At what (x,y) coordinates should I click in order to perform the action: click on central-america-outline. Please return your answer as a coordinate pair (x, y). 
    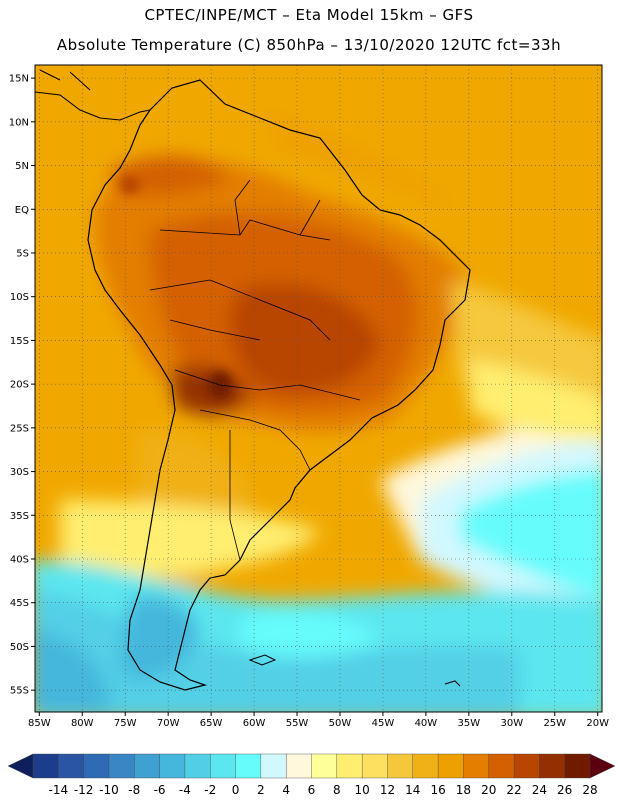
    Looking at the image, I should click on (93, 95).